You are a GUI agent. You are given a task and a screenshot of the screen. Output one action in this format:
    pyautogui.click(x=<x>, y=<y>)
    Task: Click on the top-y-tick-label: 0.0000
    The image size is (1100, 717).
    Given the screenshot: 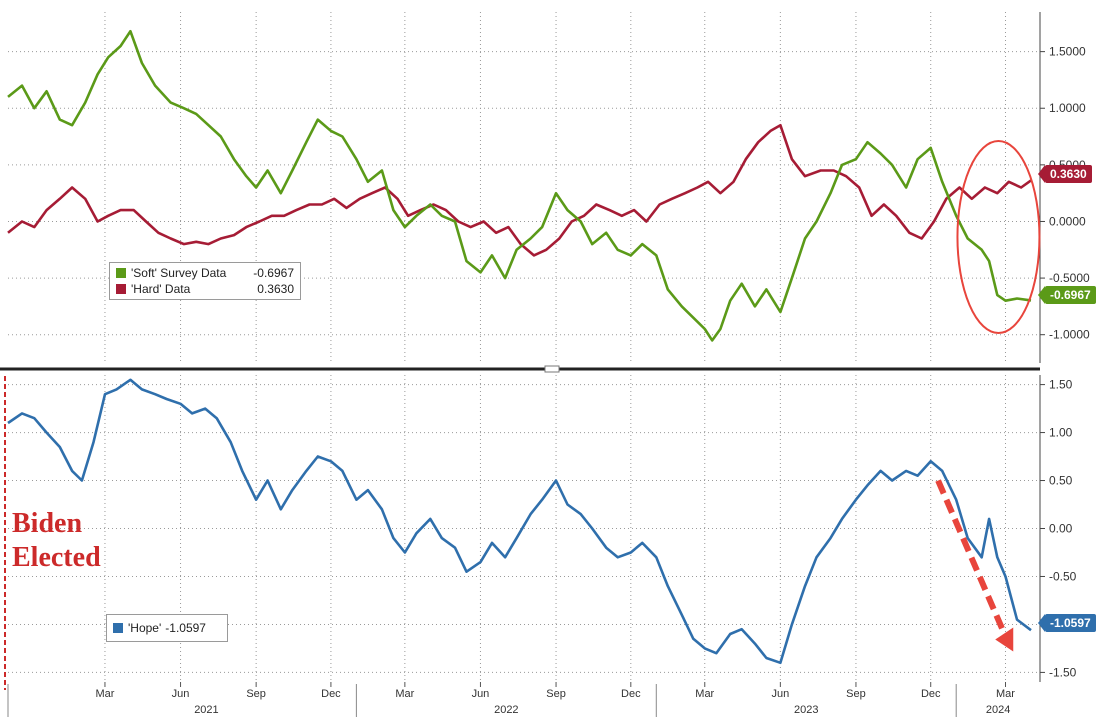 What is the action you would take?
    pyautogui.click(x=1067, y=221)
    